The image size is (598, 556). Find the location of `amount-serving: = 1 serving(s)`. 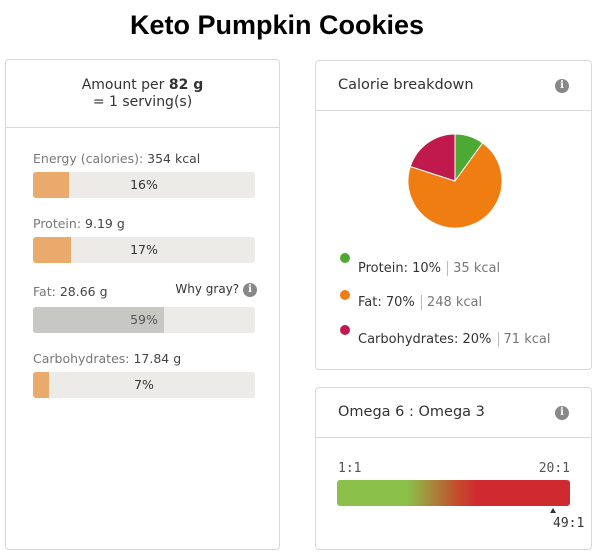

amount-serving: = 1 serving(s) is located at coordinates (142, 102).